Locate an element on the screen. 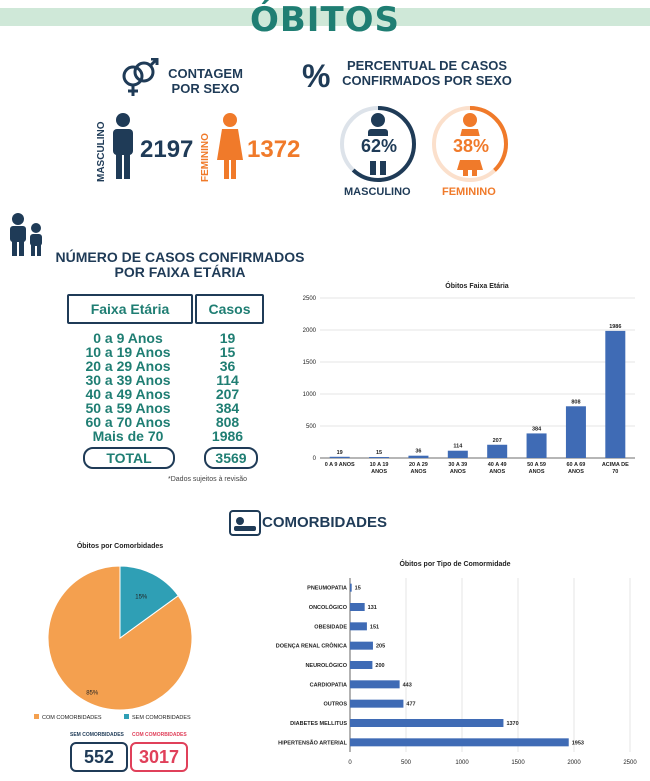  data-label: 808 is located at coordinates (575, 402).